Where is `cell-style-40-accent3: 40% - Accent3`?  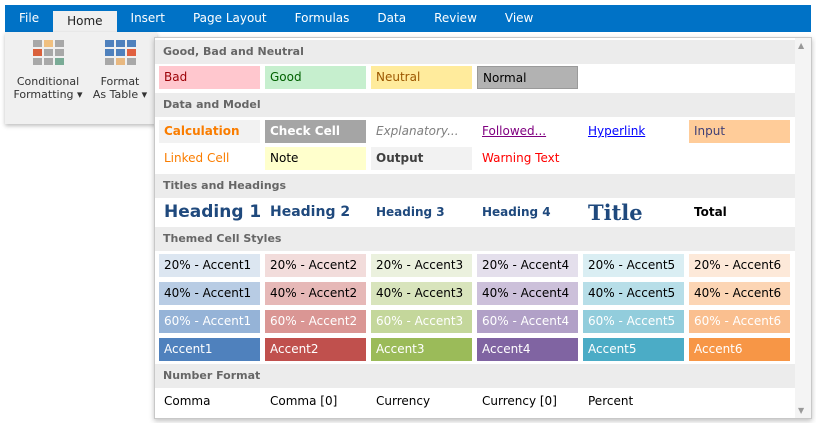
cell-style-40-accent3: 40% - Accent3 is located at coordinates (421, 293).